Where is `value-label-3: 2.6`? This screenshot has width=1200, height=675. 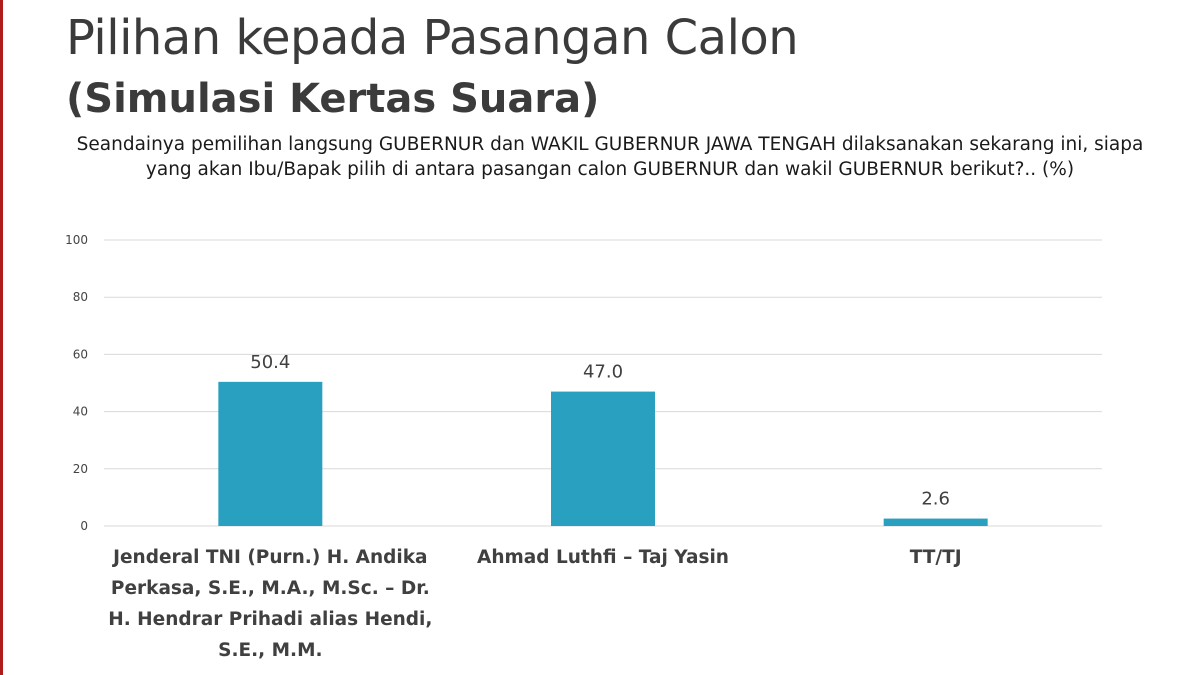
value-label-3: 2.6 is located at coordinates (935, 499).